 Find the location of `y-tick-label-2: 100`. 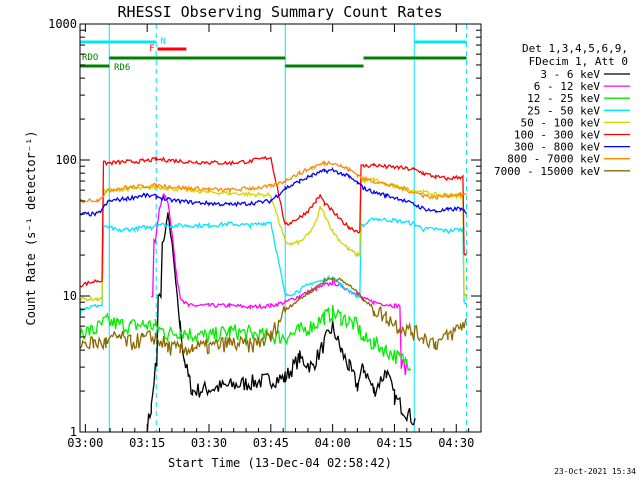

y-tick-label-2: 100 is located at coordinates (66, 160).